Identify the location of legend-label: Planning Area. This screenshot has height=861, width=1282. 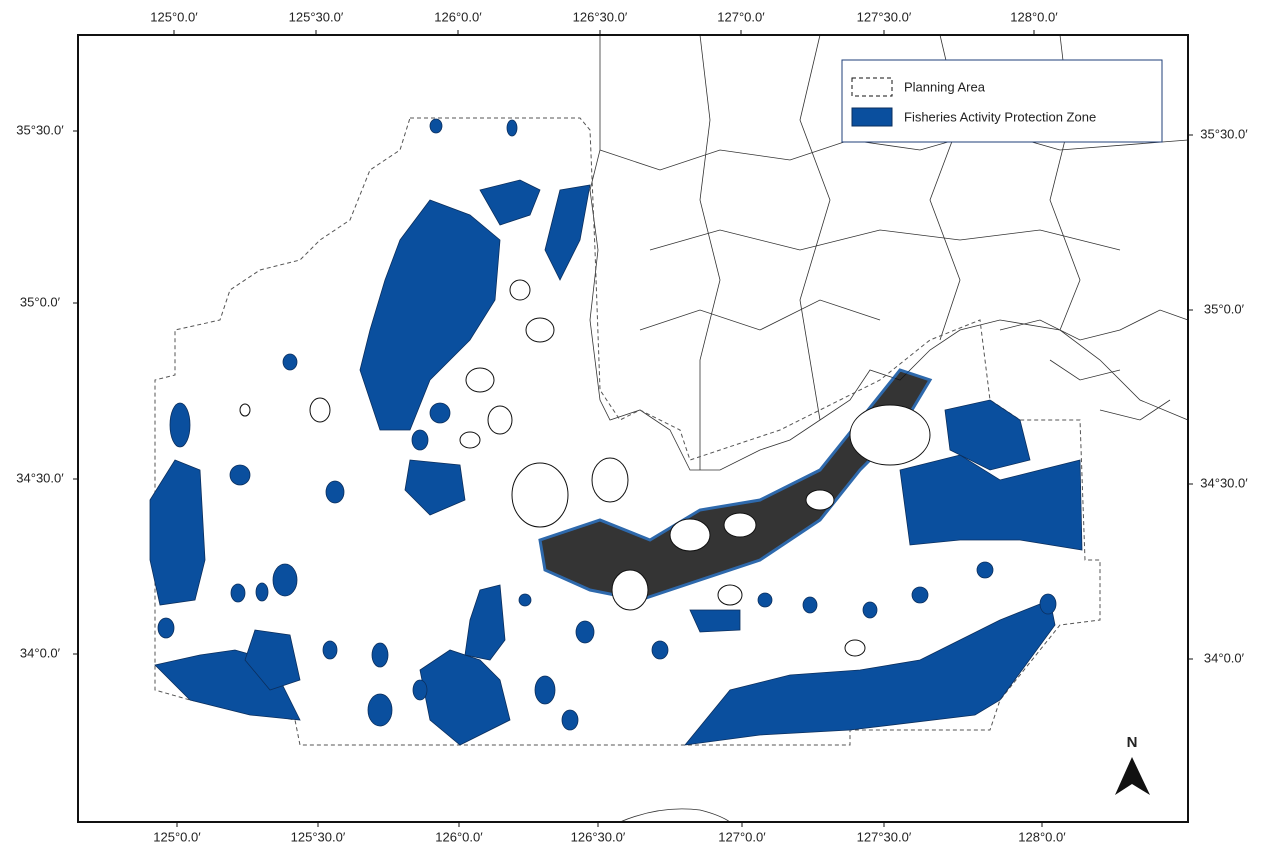
(945, 86).